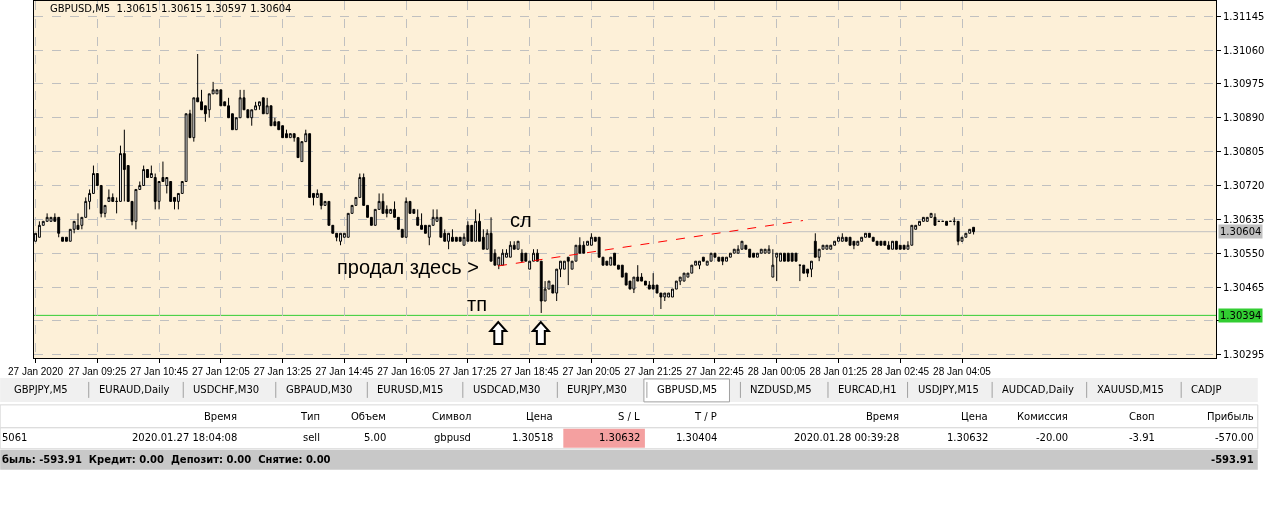 The width and height of the screenshot is (1264, 518). What do you see at coordinates (375, 437) in the screenshot?
I see `text: 5.00` at bounding box center [375, 437].